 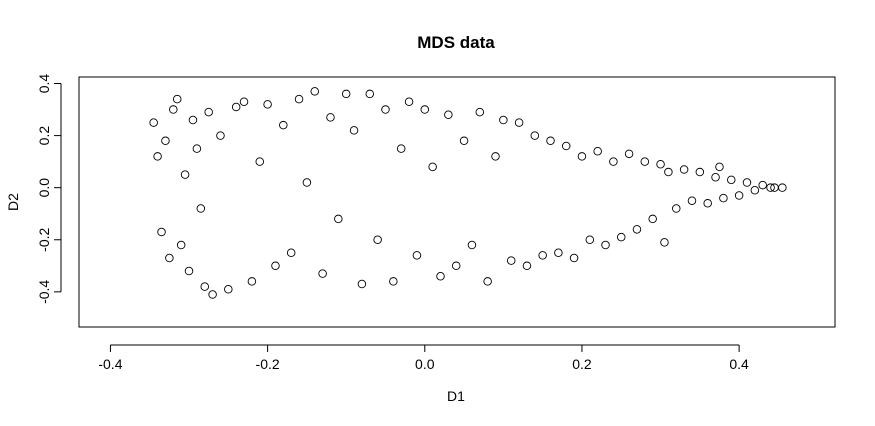 I want to click on y-axis: -0.4 -0.2 0.0 0.2 0.4, so click(x=49, y=189).